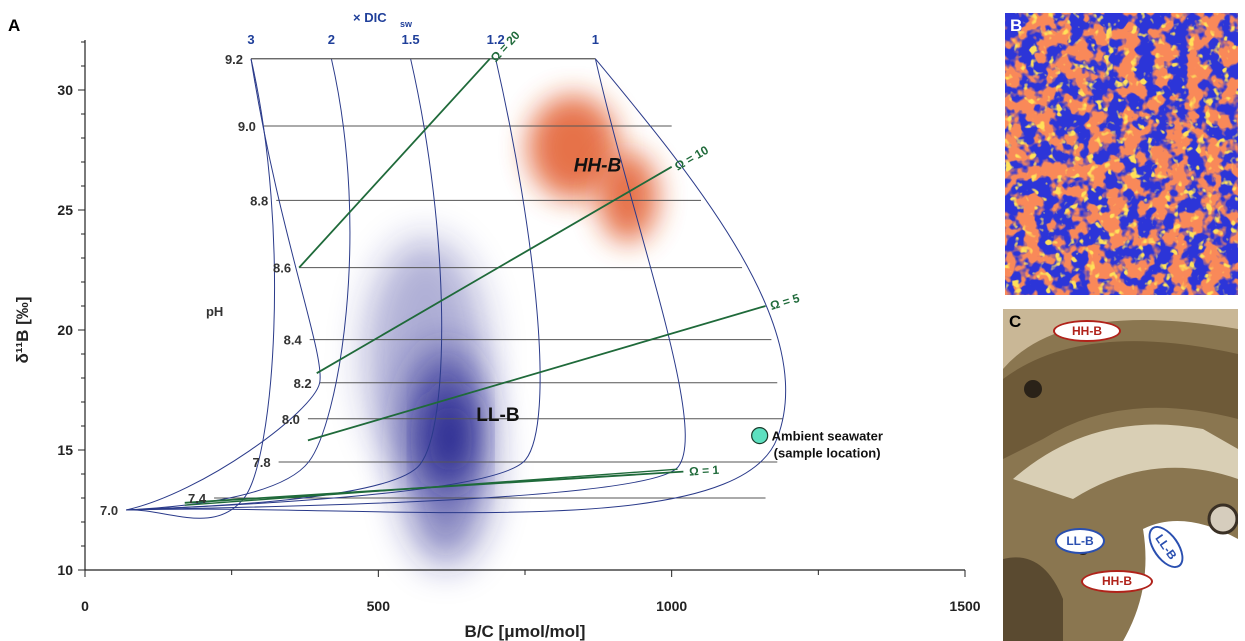  Describe the element at coordinates (827, 436) in the screenshot. I see `ambient-seawater-label: Ambient seawater` at that location.